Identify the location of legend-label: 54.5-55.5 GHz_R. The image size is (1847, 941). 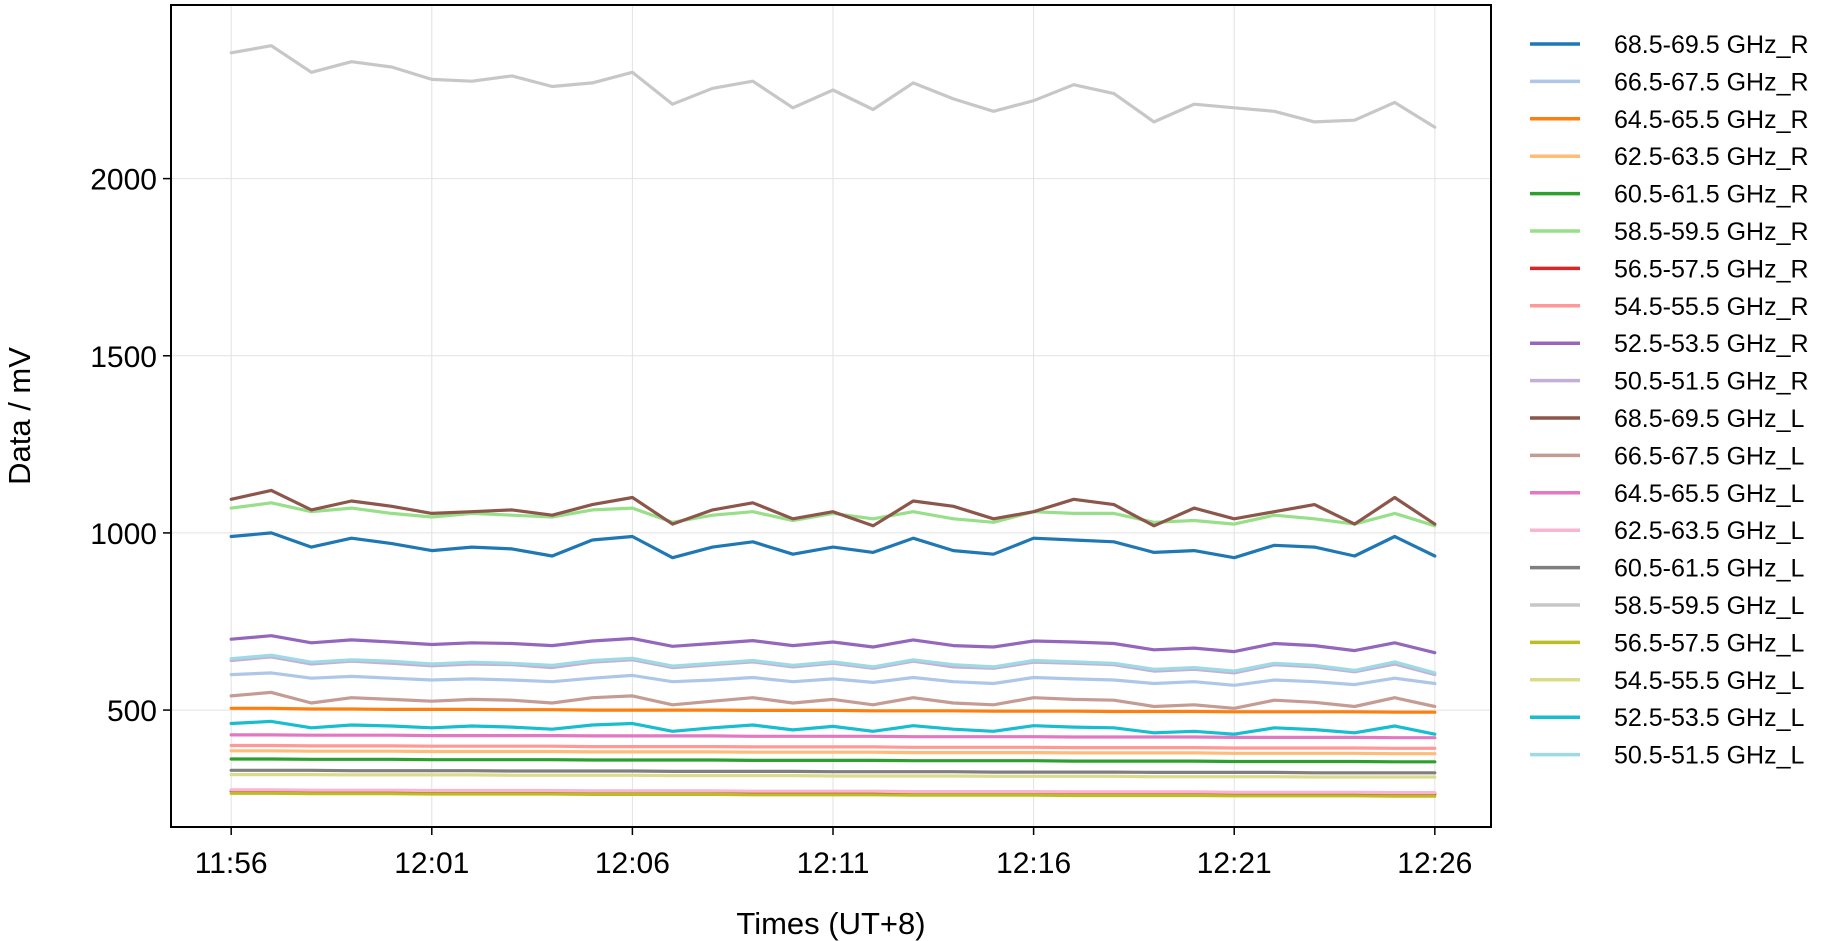
(1711, 307).